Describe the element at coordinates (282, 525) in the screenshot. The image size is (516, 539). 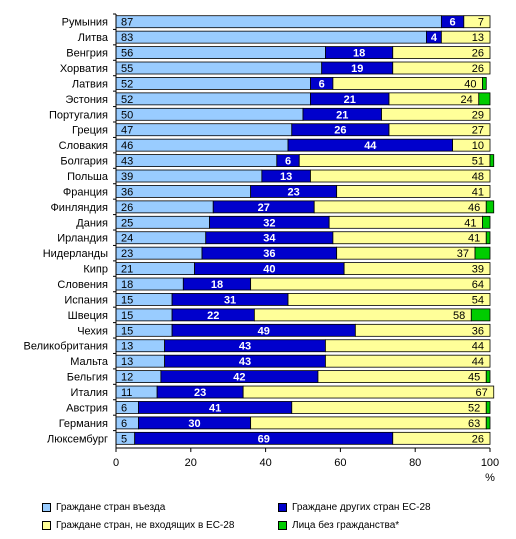
I see `legend-swatch` at that location.